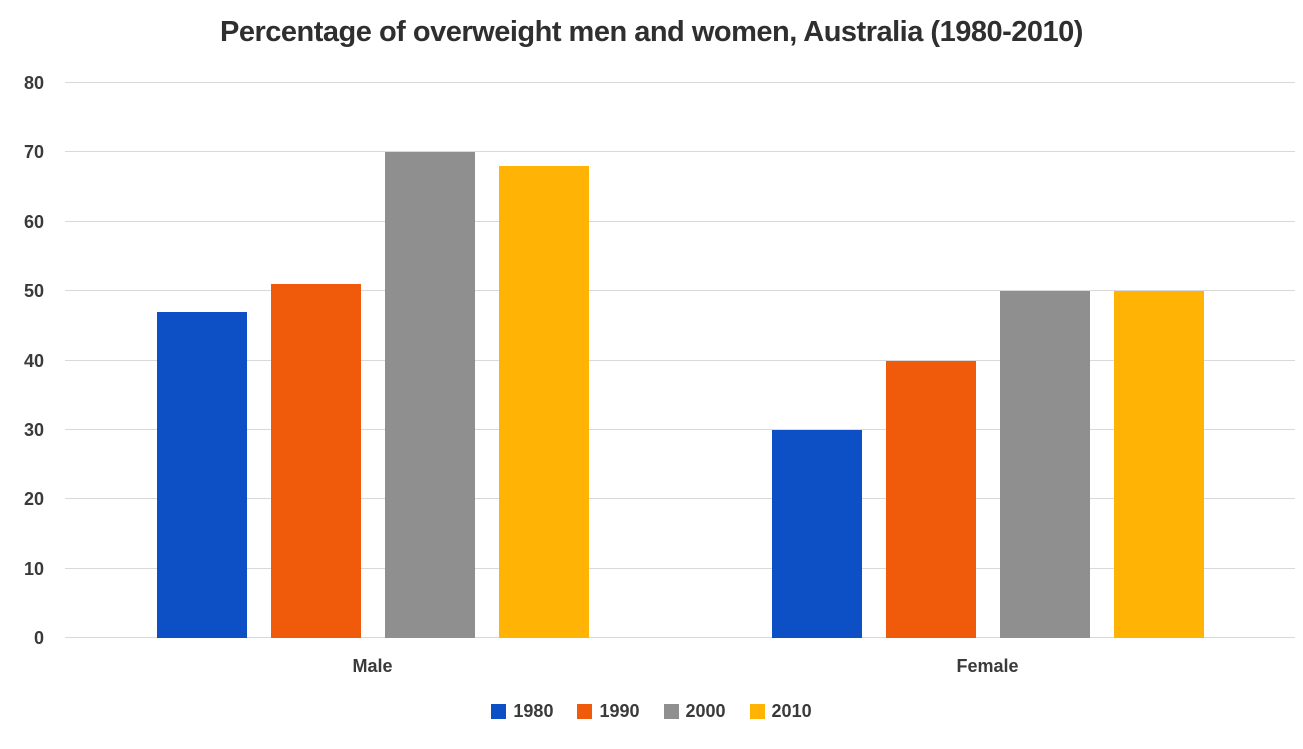 Image resolution: width=1303 pixels, height=749 pixels. I want to click on legend-item-2010: 2010, so click(780, 711).